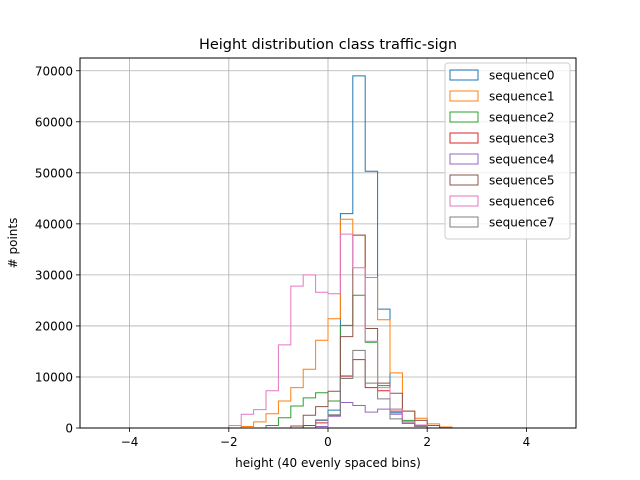  What do you see at coordinates (521, 97) in the screenshot?
I see `legend-label: sequence1` at bounding box center [521, 97].